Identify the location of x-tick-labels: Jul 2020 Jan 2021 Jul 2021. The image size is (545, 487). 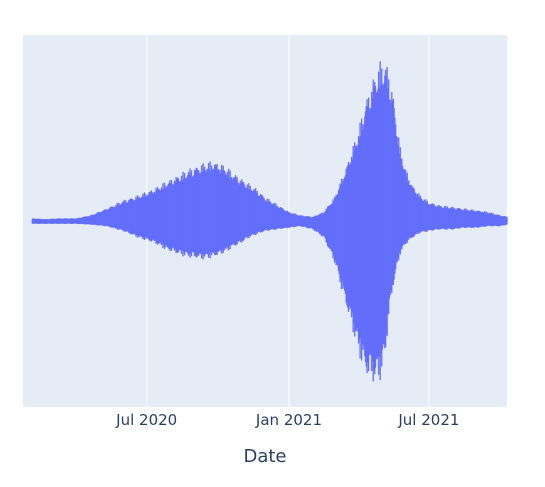
(287, 420).